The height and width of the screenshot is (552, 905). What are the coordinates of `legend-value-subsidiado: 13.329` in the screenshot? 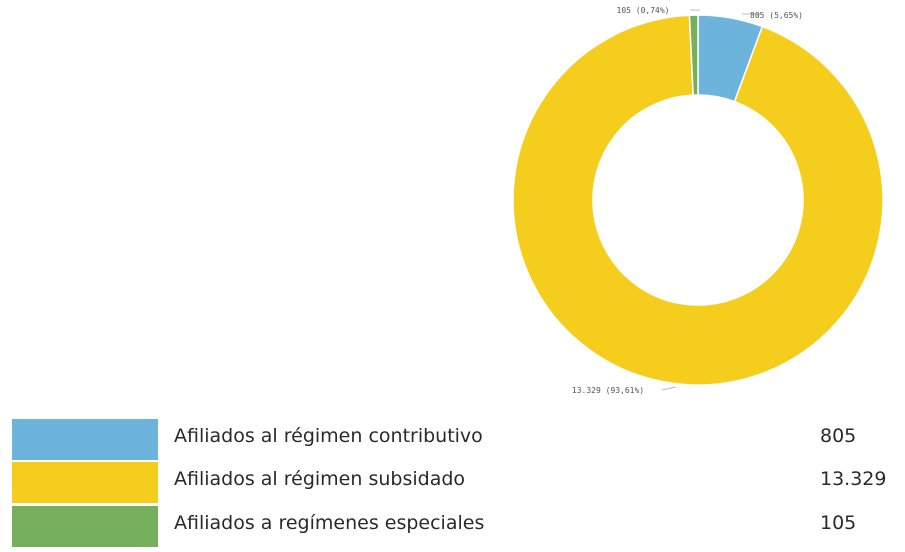 It's located at (853, 479).